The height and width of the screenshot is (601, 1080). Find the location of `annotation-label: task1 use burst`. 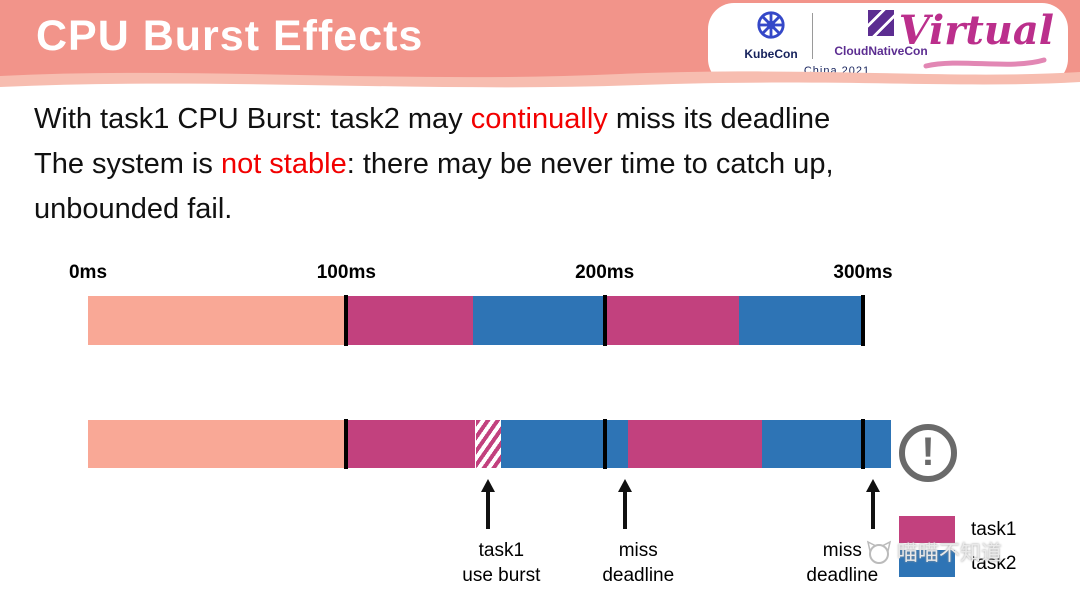

annotation-label: task1 use burst is located at coordinates (501, 563).